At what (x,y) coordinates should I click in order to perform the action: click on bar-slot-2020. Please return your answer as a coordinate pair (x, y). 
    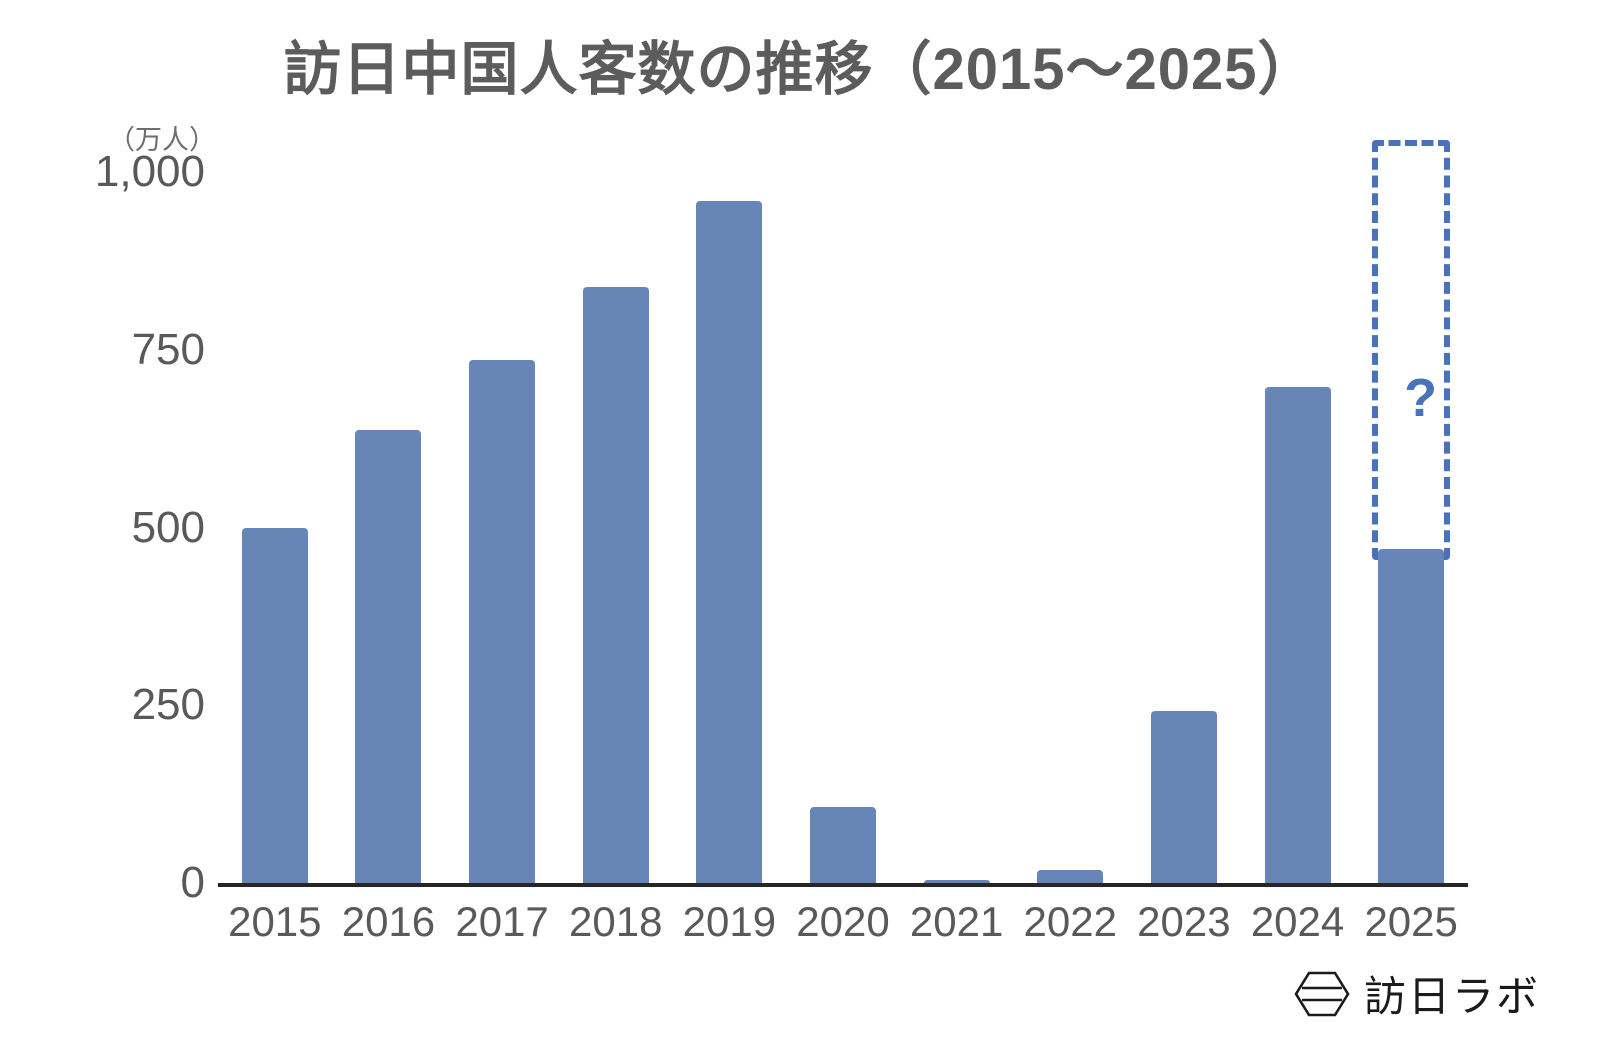
    Looking at the image, I should click on (843, 521).